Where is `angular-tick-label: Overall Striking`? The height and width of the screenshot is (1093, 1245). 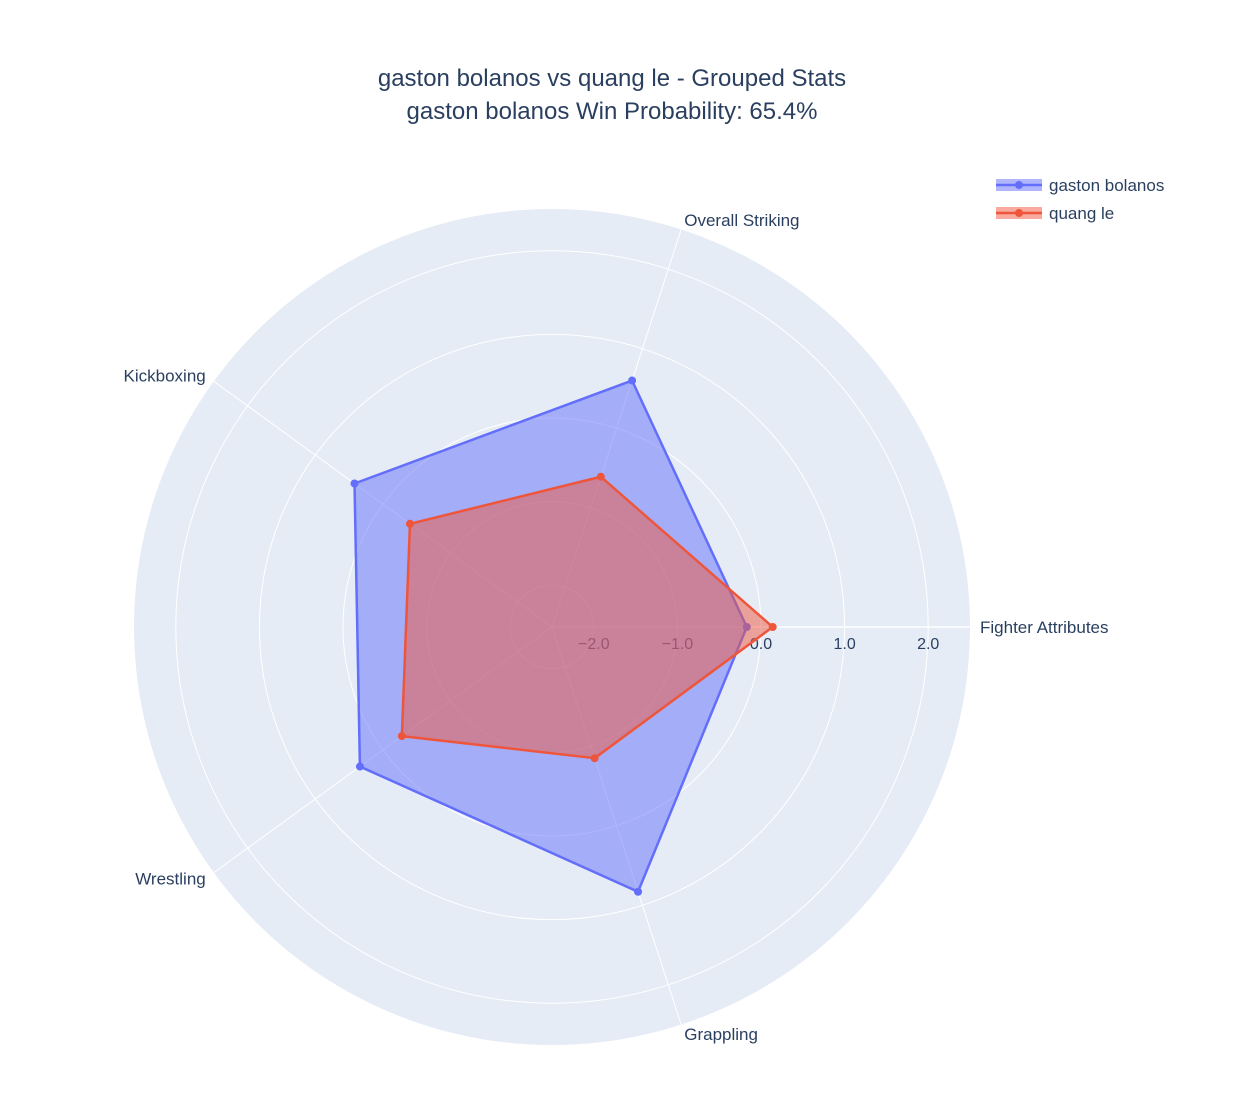
angular-tick-label: Overall Striking is located at coordinates (741, 220).